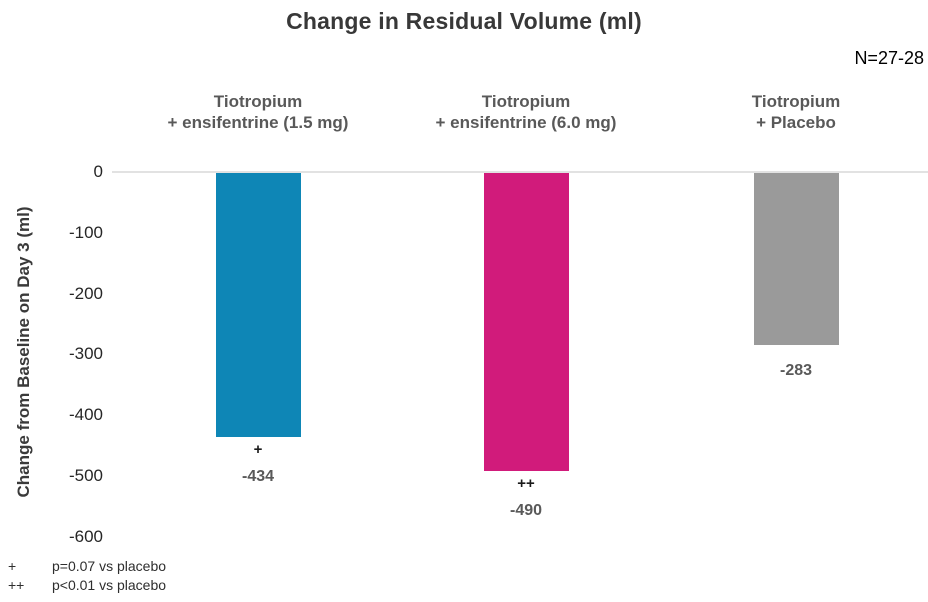 The height and width of the screenshot is (602, 928). Describe the element at coordinates (23, 352) in the screenshot. I see `y-axis-label: Change from Baseline on Day 3 (ml)` at that location.